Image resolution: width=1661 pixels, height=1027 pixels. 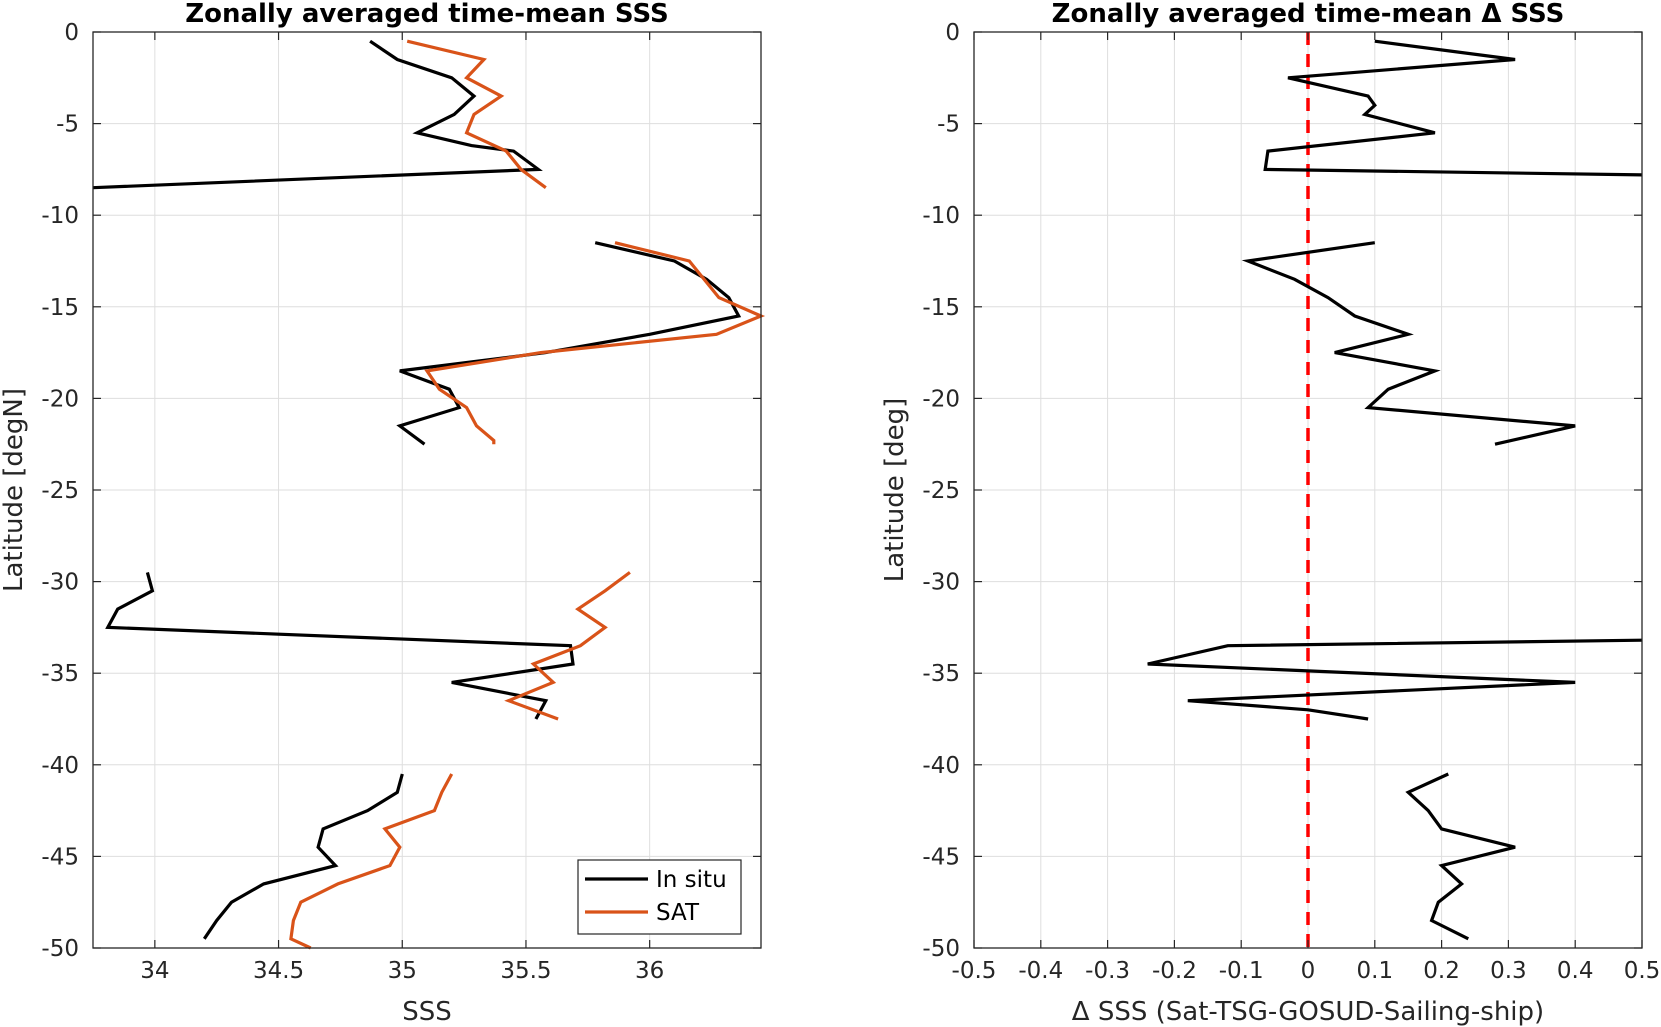 I want to click on x-tick-label: -0.4, so click(x=1040, y=971).